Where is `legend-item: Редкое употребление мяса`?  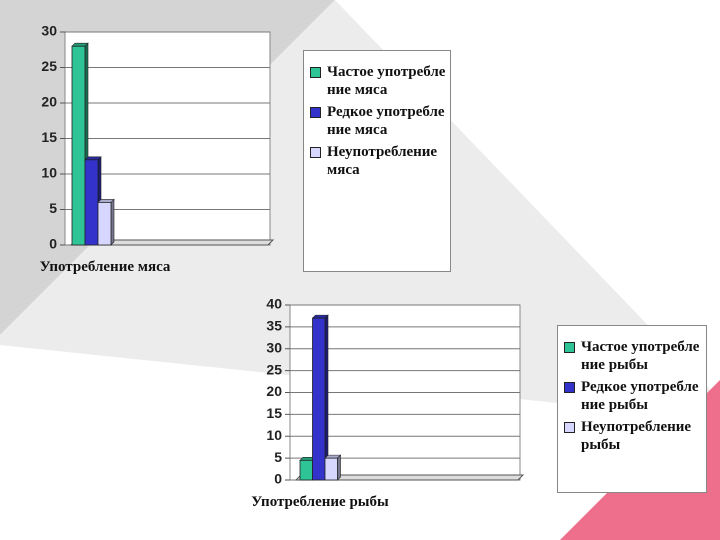
legend-item: Редкое употребление мяса is located at coordinates (378, 121).